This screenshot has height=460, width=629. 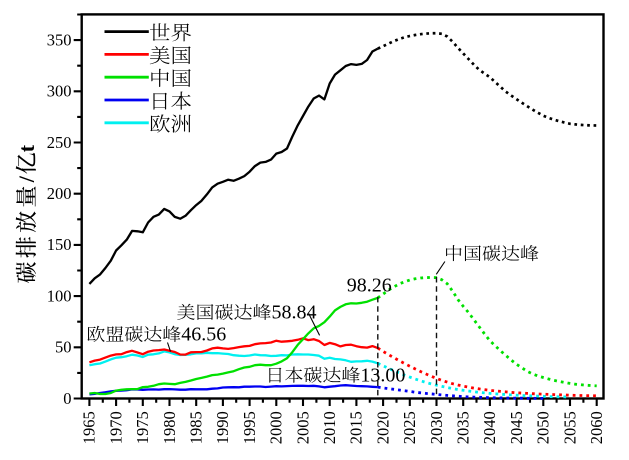 What do you see at coordinates (89, 427) in the screenshot?
I see `svg-text: 1965` at bounding box center [89, 427].